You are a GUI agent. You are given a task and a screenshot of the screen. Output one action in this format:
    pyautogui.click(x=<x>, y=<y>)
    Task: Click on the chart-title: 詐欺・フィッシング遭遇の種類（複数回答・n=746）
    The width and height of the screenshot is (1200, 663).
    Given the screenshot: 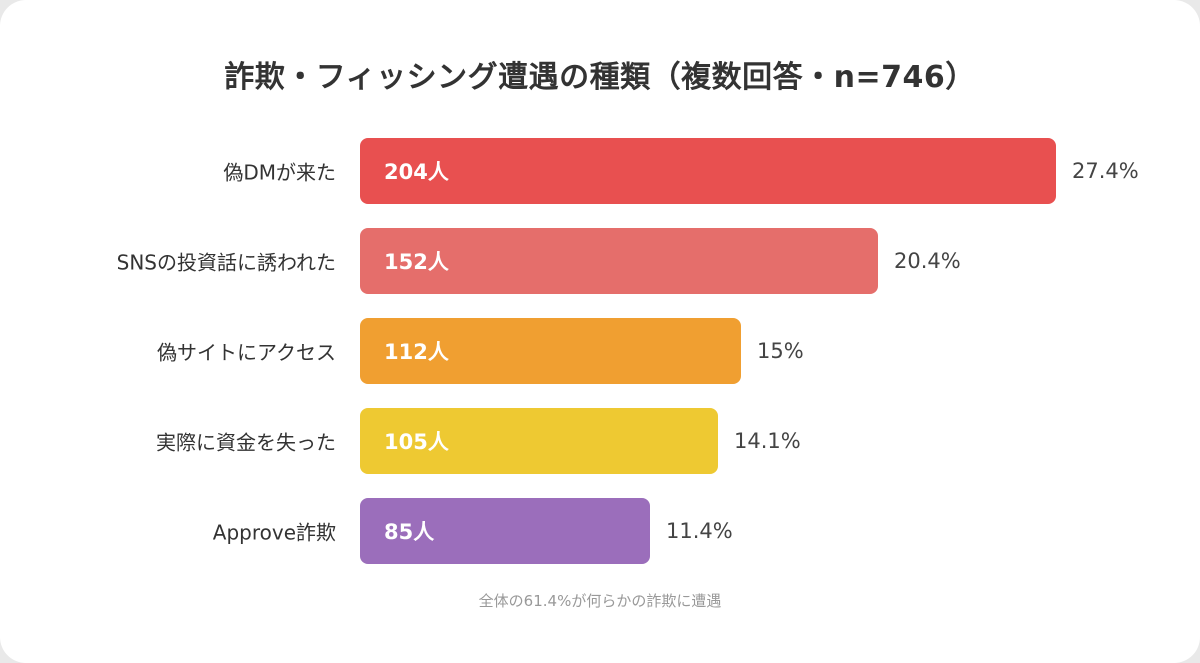 What is the action you would take?
    pyautogui.click(x=600, y=77)
    